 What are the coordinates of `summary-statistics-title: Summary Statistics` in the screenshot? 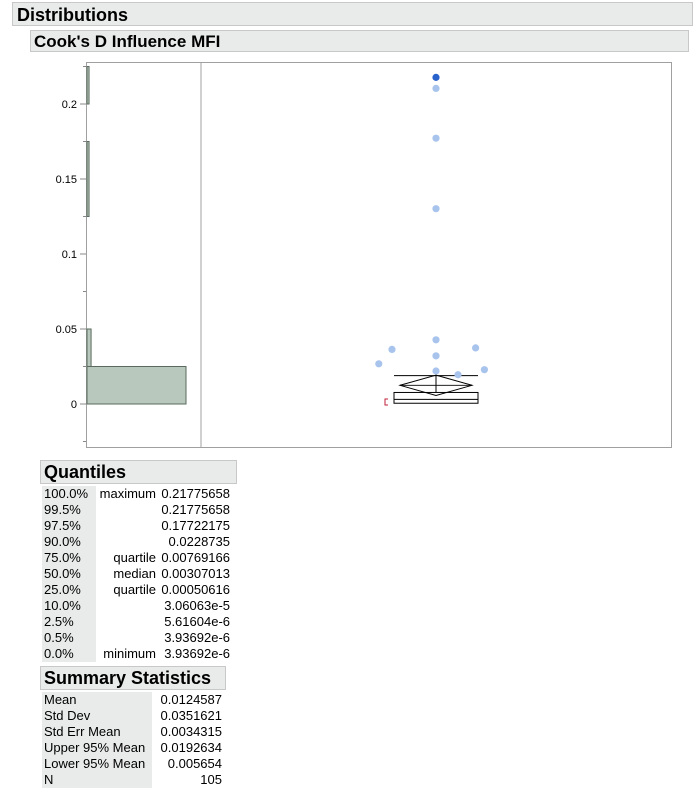 It's located at (128, 678).